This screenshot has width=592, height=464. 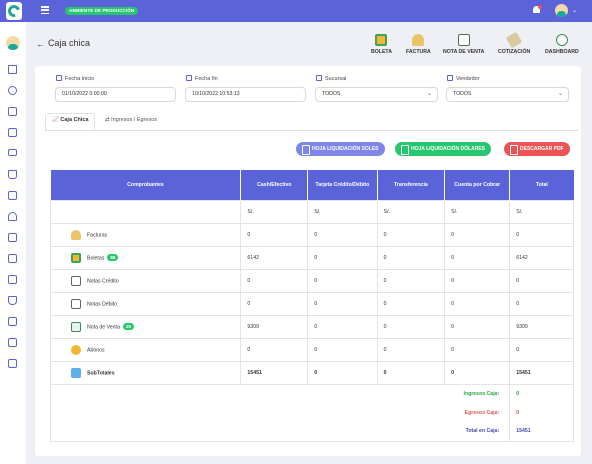 What do you see at coordinates (311, 234) in the screenshot?
I see `table-row: Facturas 0 0 0 0 0` at bounding box center [311, 234].